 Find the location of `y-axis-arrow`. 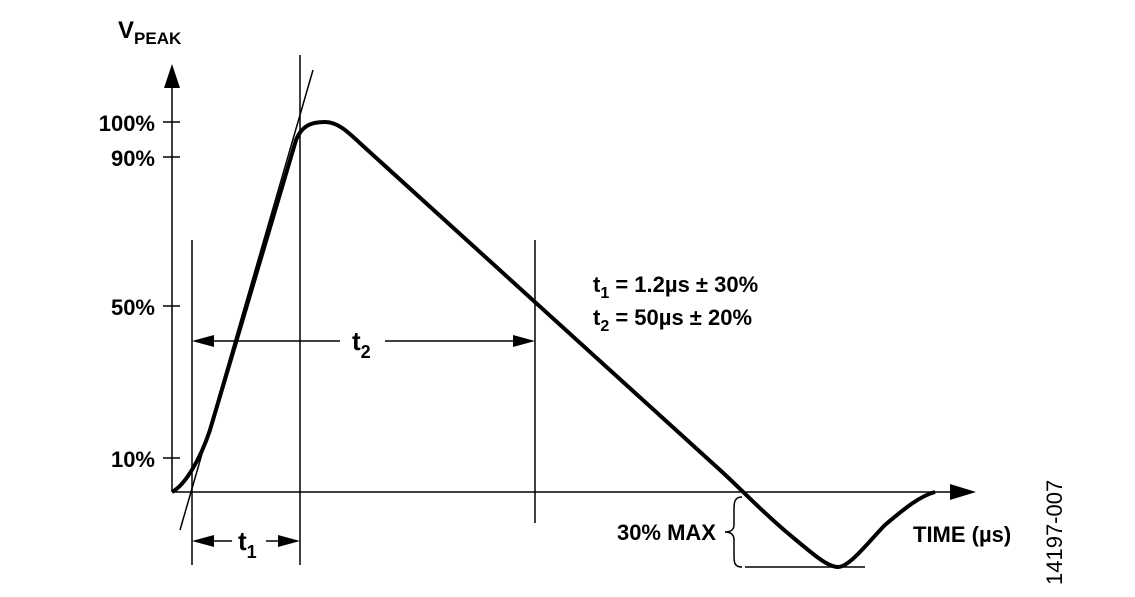

y-axis-arrow is located at coordinates (172, 76).